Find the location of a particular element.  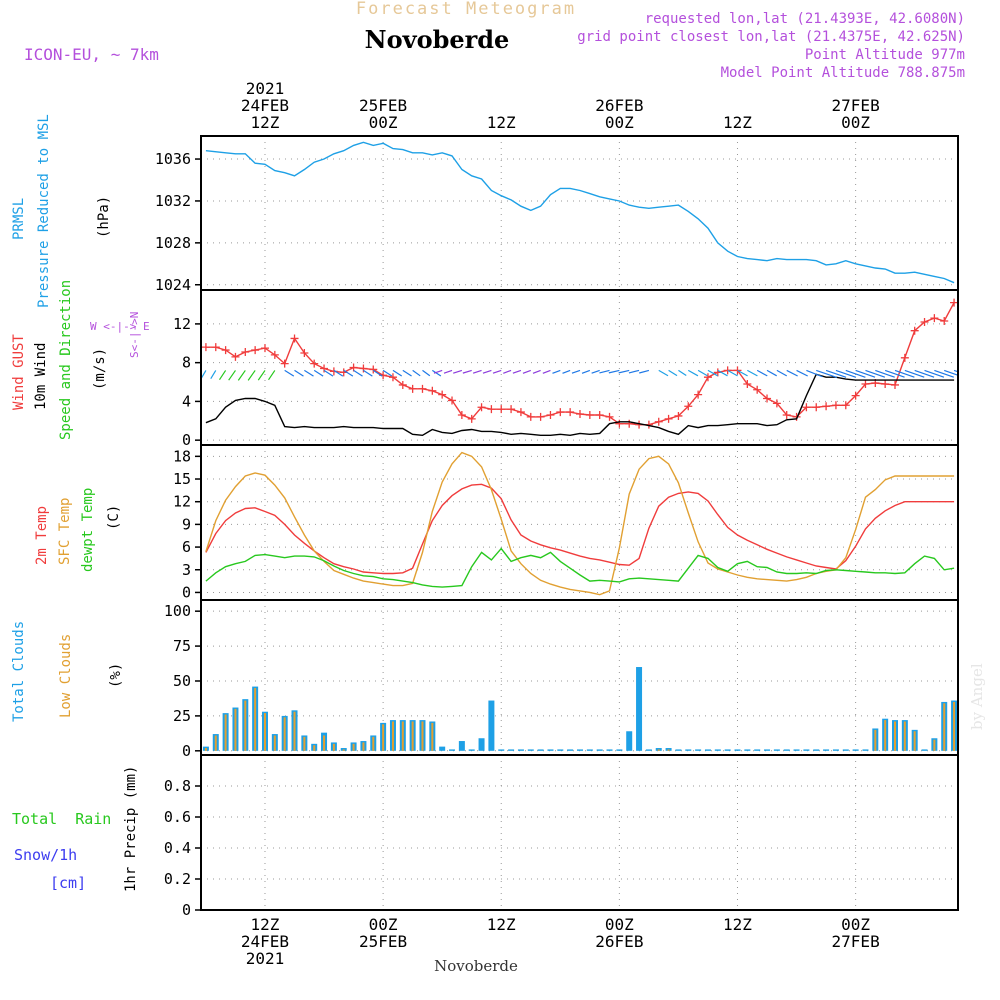

y-tick-label: 0.6 is located at coordinates (177, 817).